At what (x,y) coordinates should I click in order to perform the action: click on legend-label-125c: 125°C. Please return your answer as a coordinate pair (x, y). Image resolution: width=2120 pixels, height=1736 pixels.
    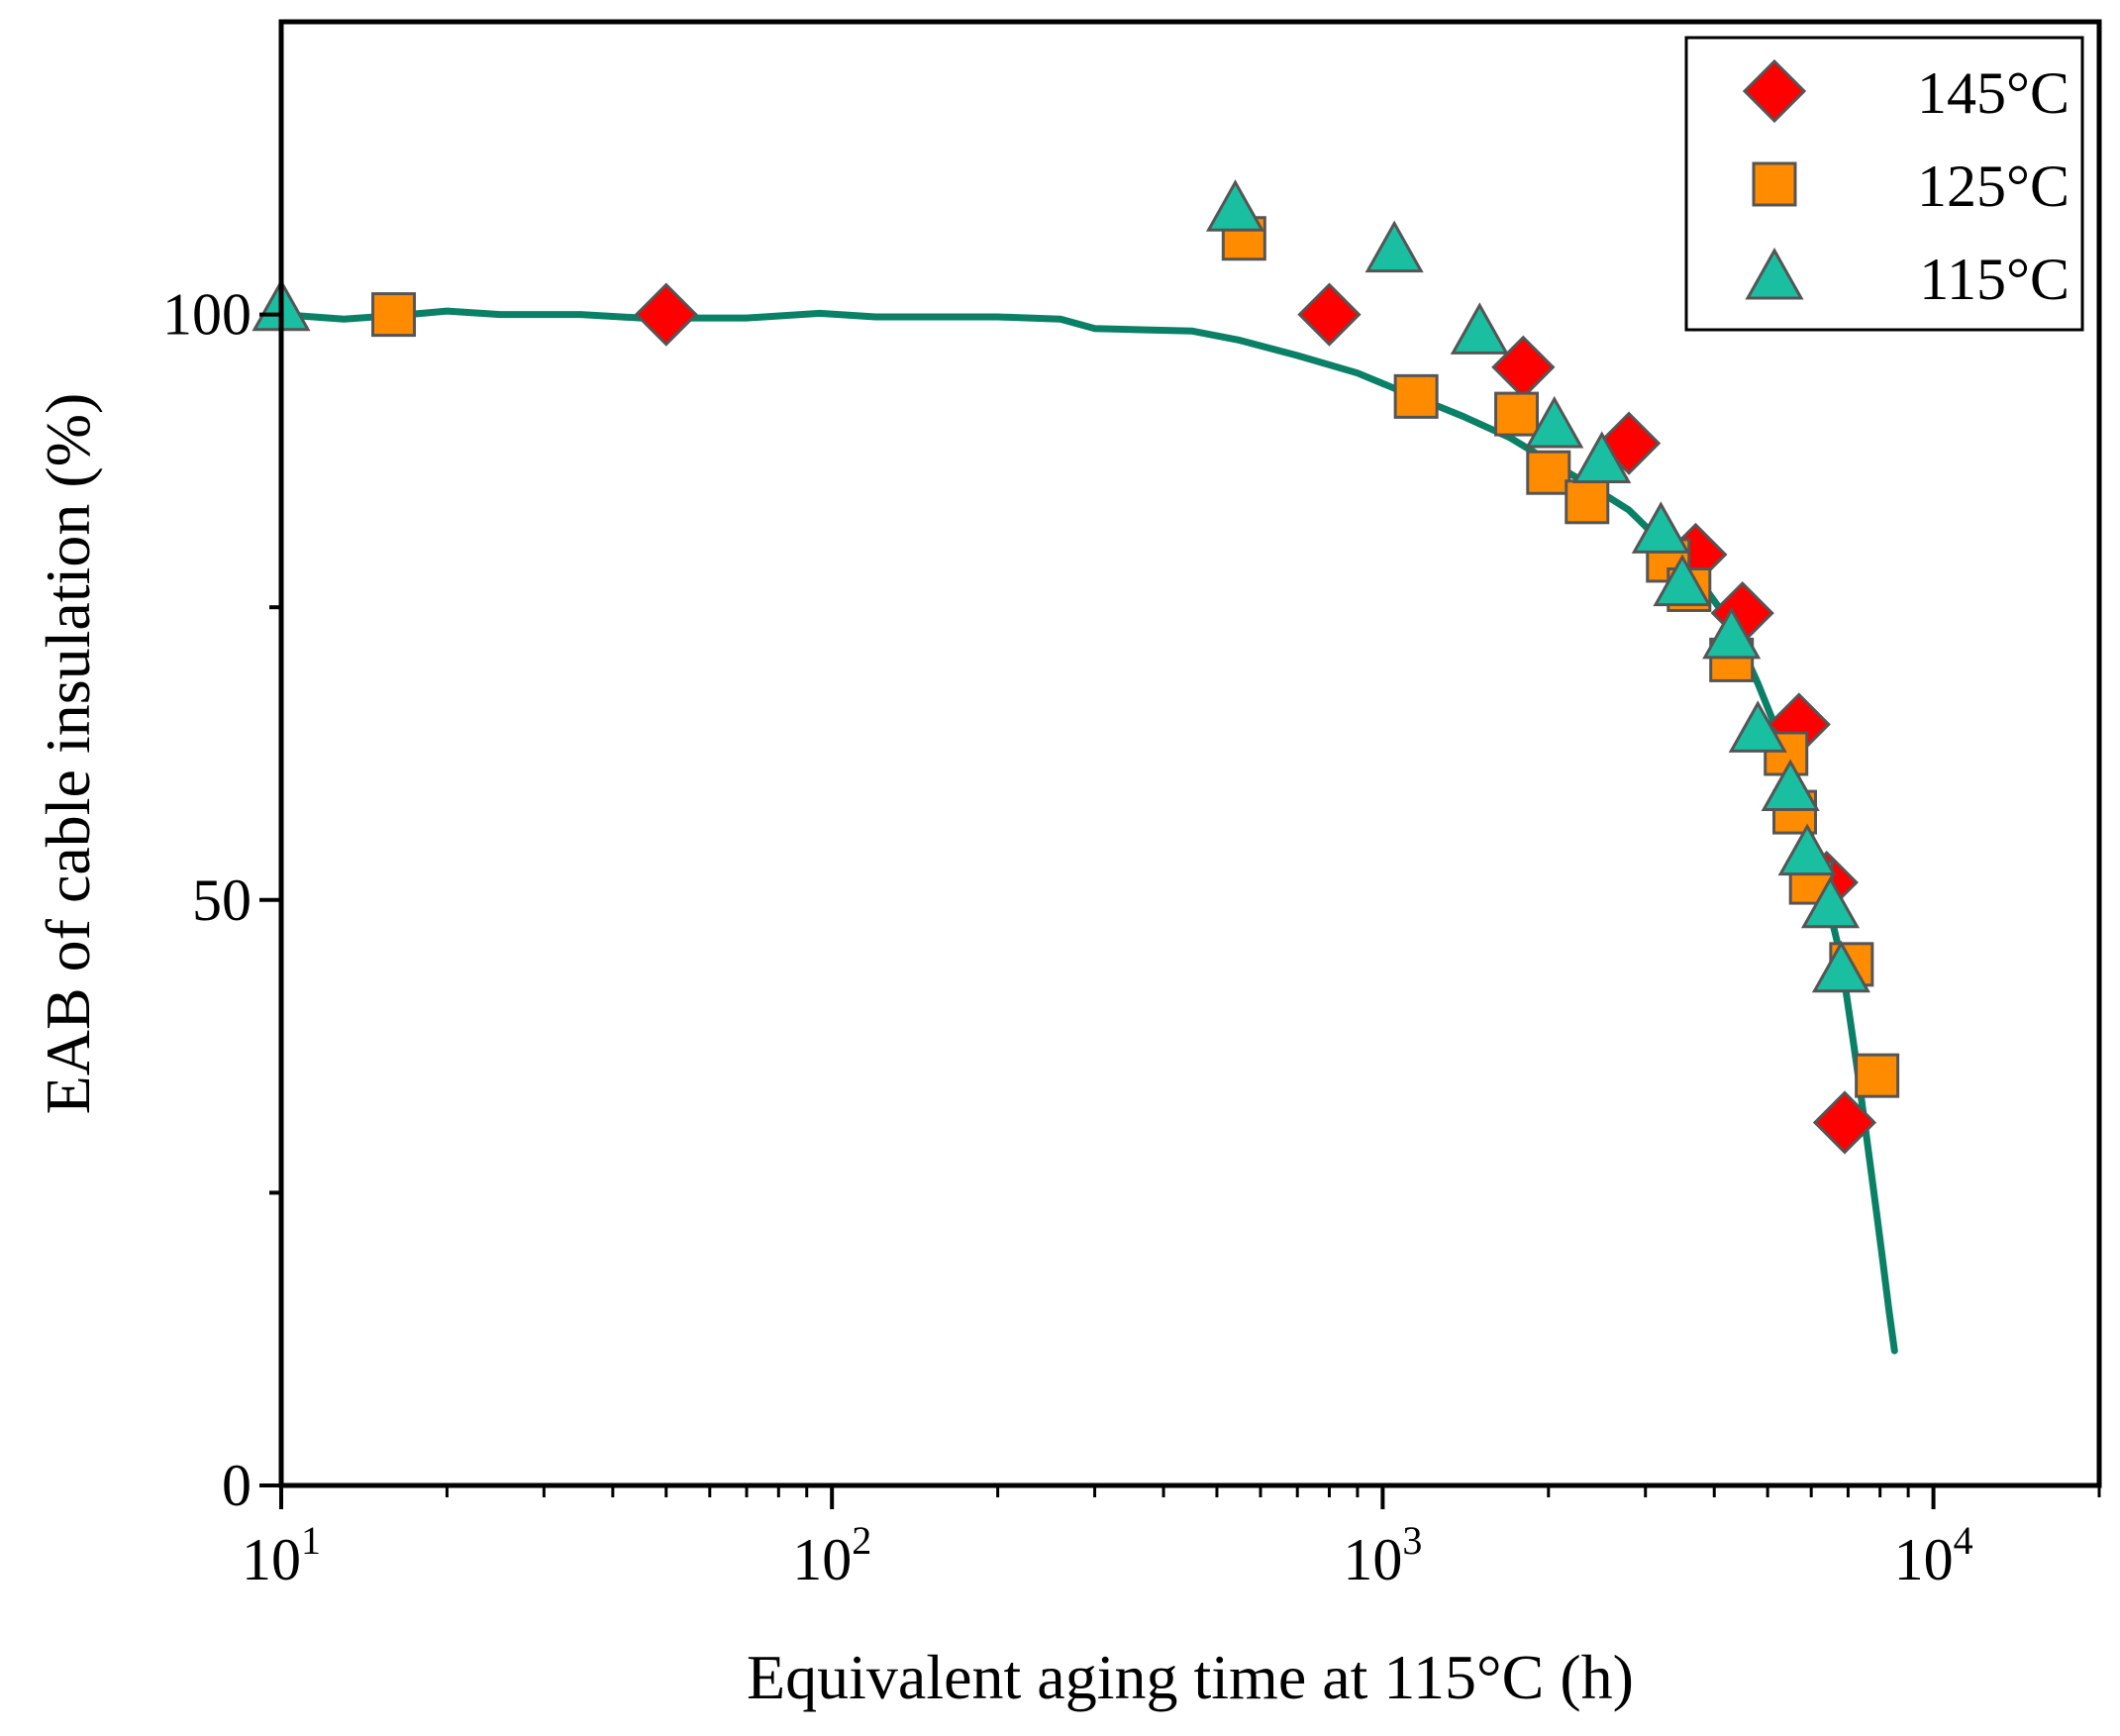
    Looking at the image, I should click on (1993, 186).